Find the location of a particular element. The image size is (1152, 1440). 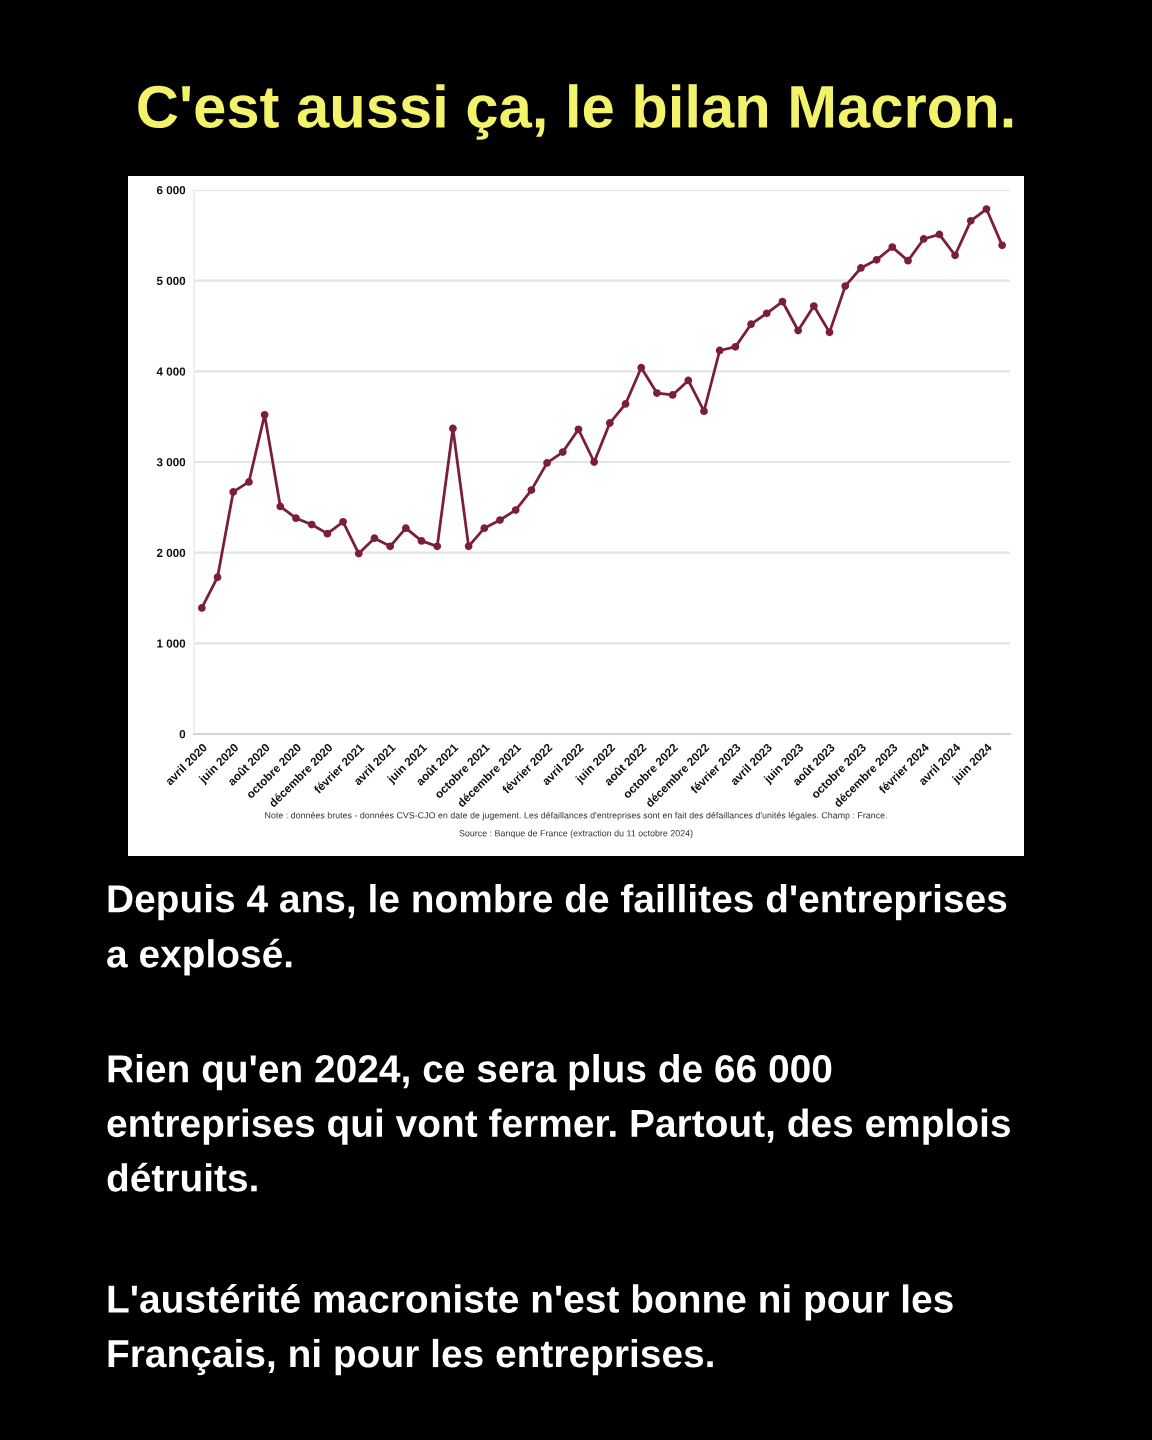

text: Rien qu'en 2024, ce sera plus de 66 000 entreprises qui vont fermer. Partout, des emplois détruits. is located at coordinates (558, 1123).